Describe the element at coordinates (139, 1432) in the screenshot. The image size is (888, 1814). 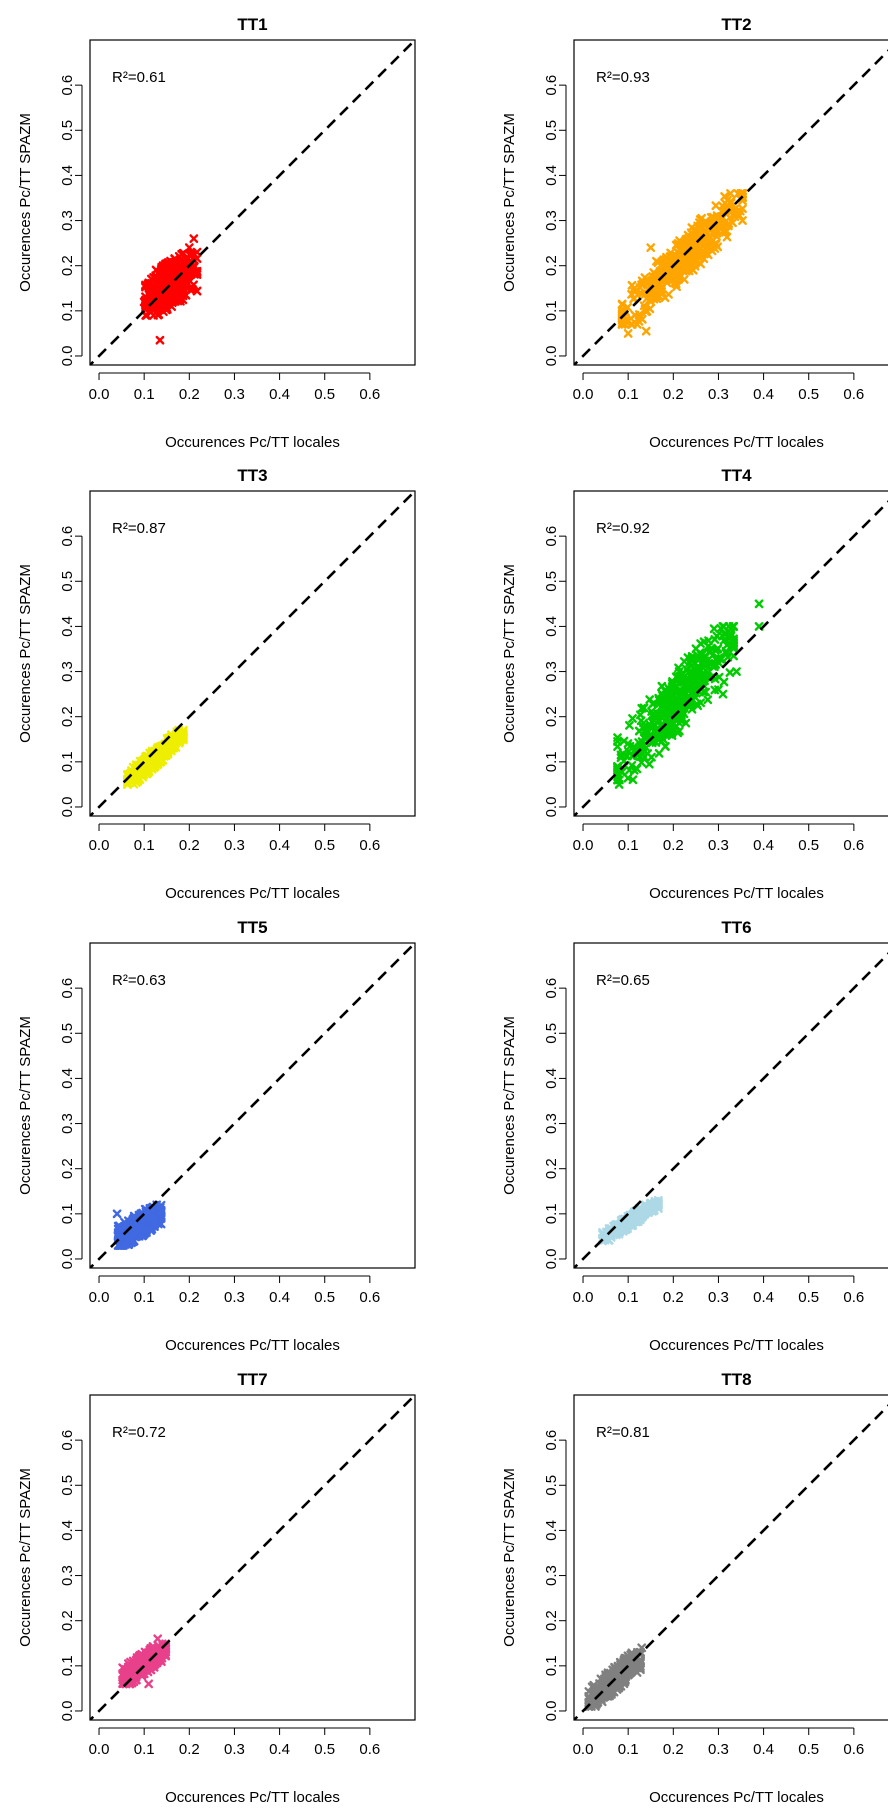
I see `r-squared-label: R²=0.72` at that location.